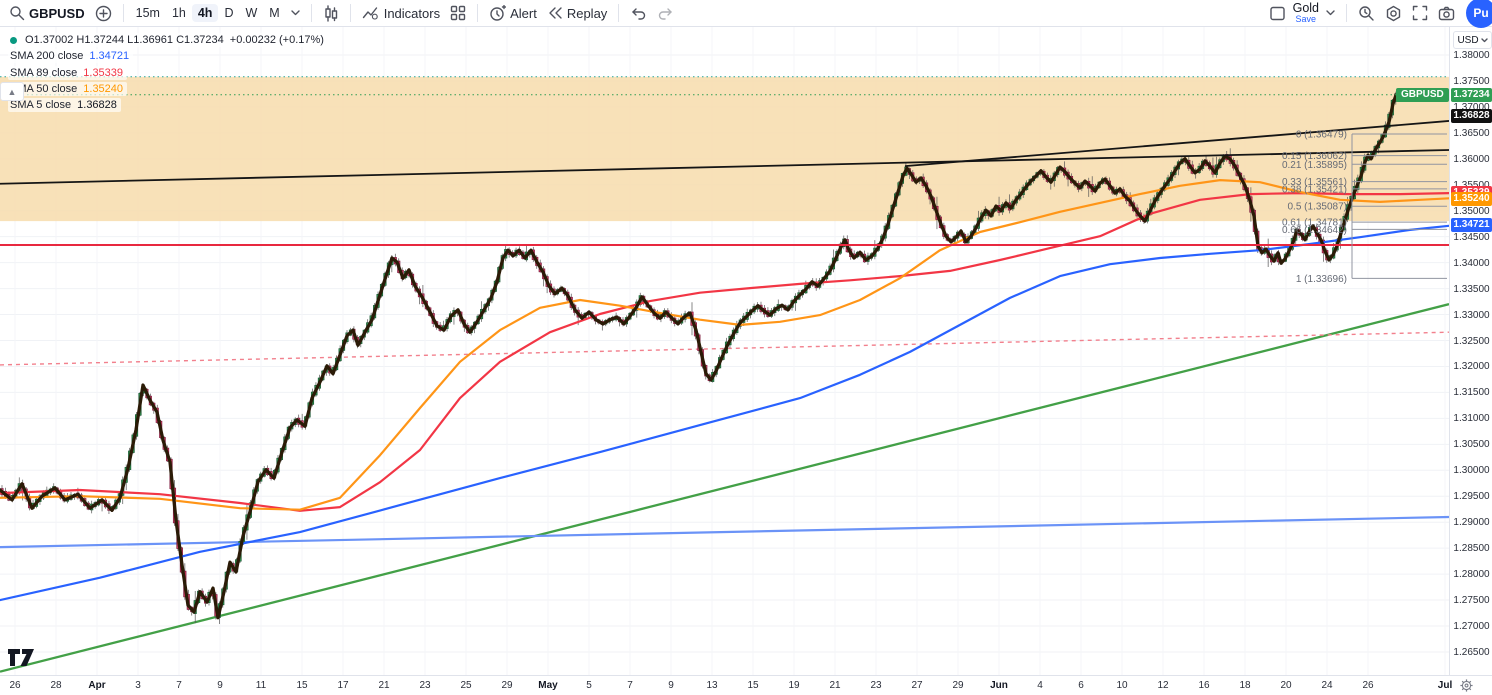  Describe the element at coordinates (876, 685) in the screenshot. I see `time-tick-label: 23` at that location.